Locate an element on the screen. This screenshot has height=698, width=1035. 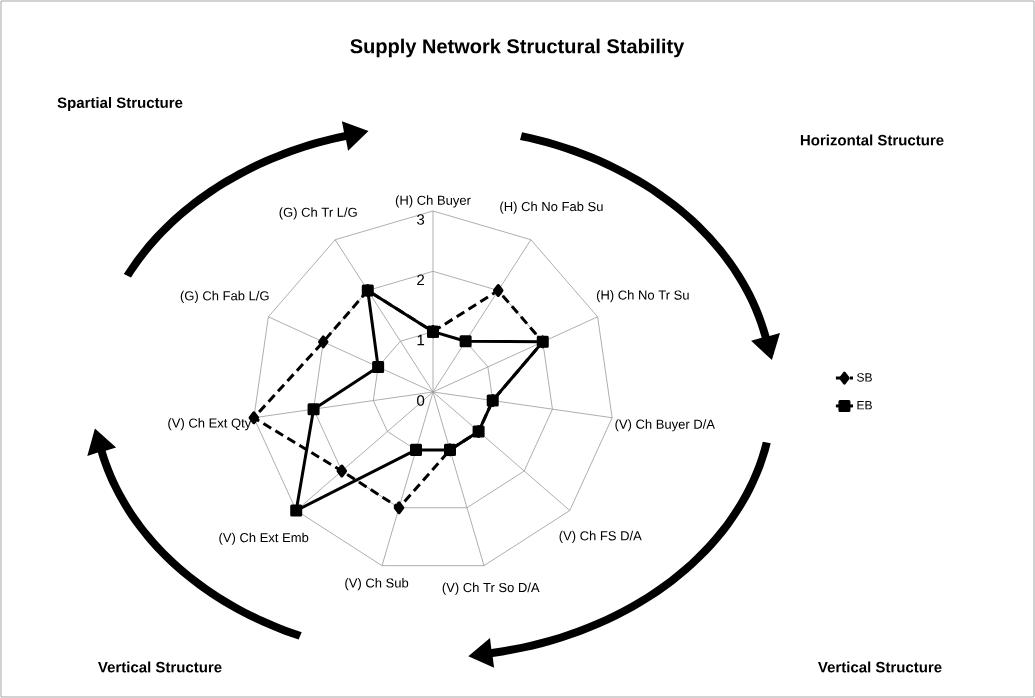
y-tick-label: 3 is located at coordinates (421, 219).